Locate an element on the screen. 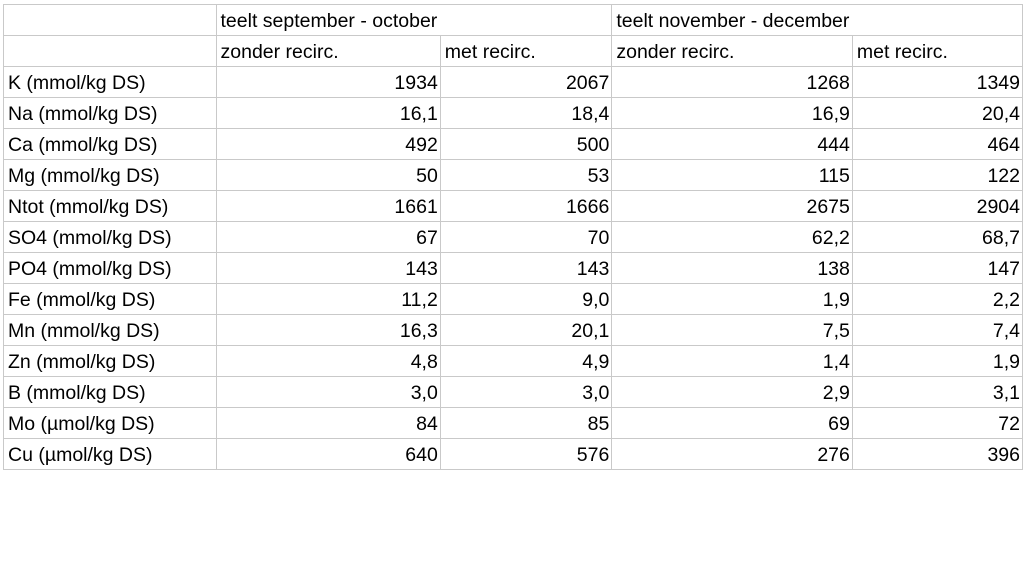 Image resolution: width=1023 pixels, height=561 pixels. table-row: K (mmol/kg DS) 1934 2067 1268 1349 is located at coordinates (513, 82).